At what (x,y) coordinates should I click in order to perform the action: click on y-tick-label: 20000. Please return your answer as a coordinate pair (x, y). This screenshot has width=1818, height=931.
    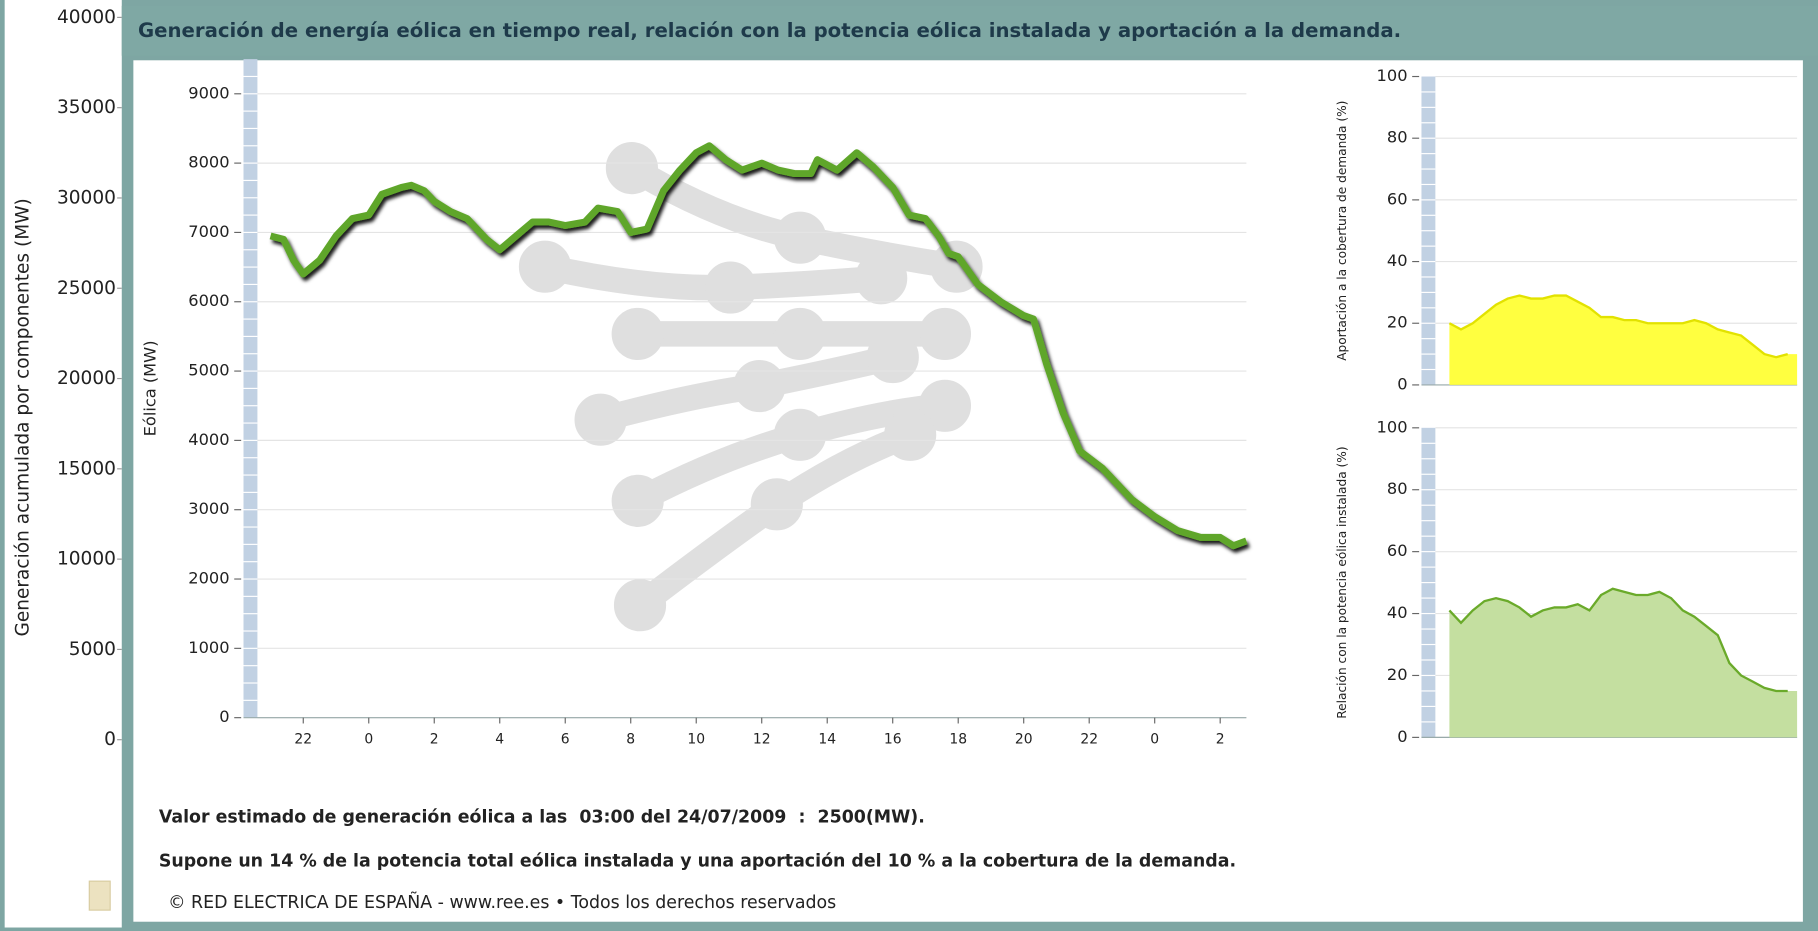
    Looking at the image, I should click on (86, 378).